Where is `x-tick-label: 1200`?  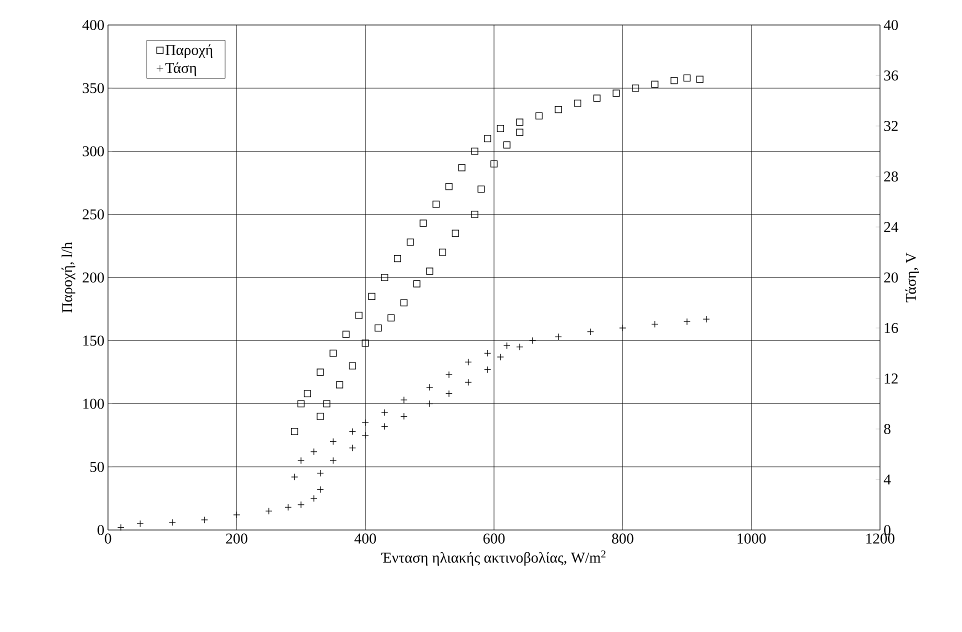 x-tick-label: 1200 is located at coordinates (880, 539).